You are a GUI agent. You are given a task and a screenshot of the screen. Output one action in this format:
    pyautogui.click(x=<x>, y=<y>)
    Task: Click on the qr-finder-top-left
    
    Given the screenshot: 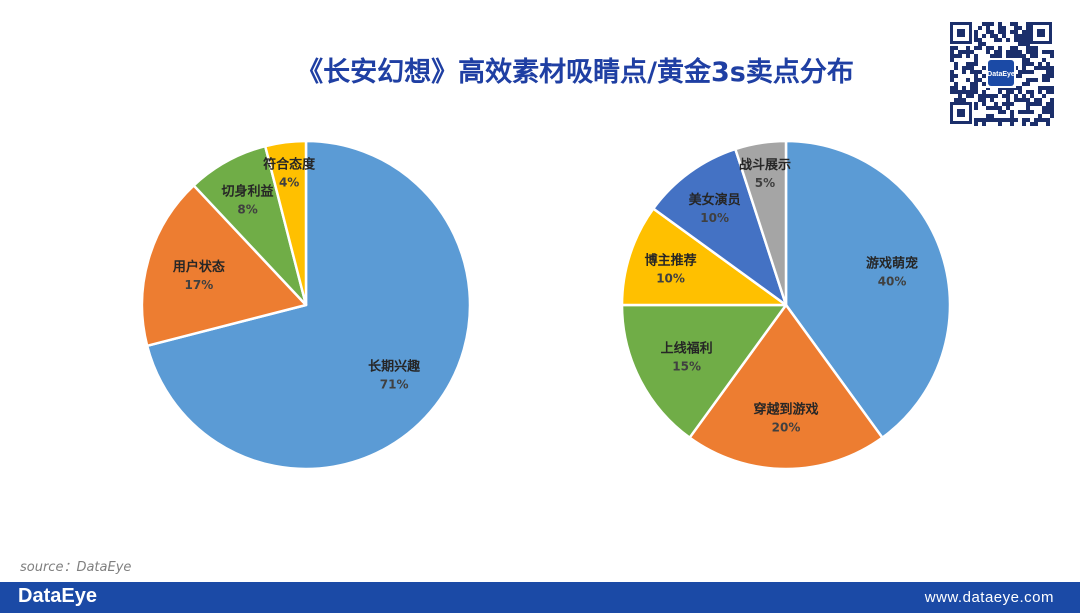 What is the action you would take?
    pyautogui.click(x=961, y=33)
    